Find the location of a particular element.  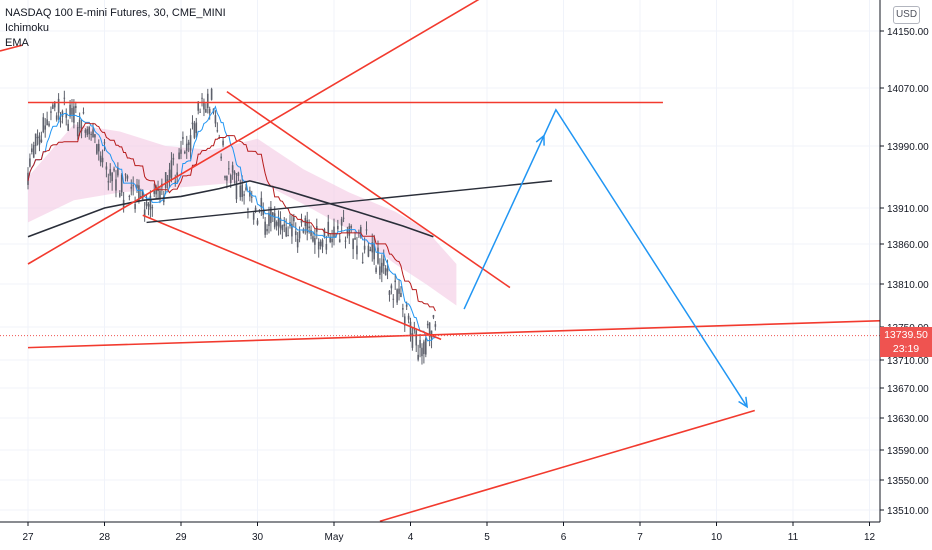

bar-countdown: 23:19 is located at coordinates (906, 349).